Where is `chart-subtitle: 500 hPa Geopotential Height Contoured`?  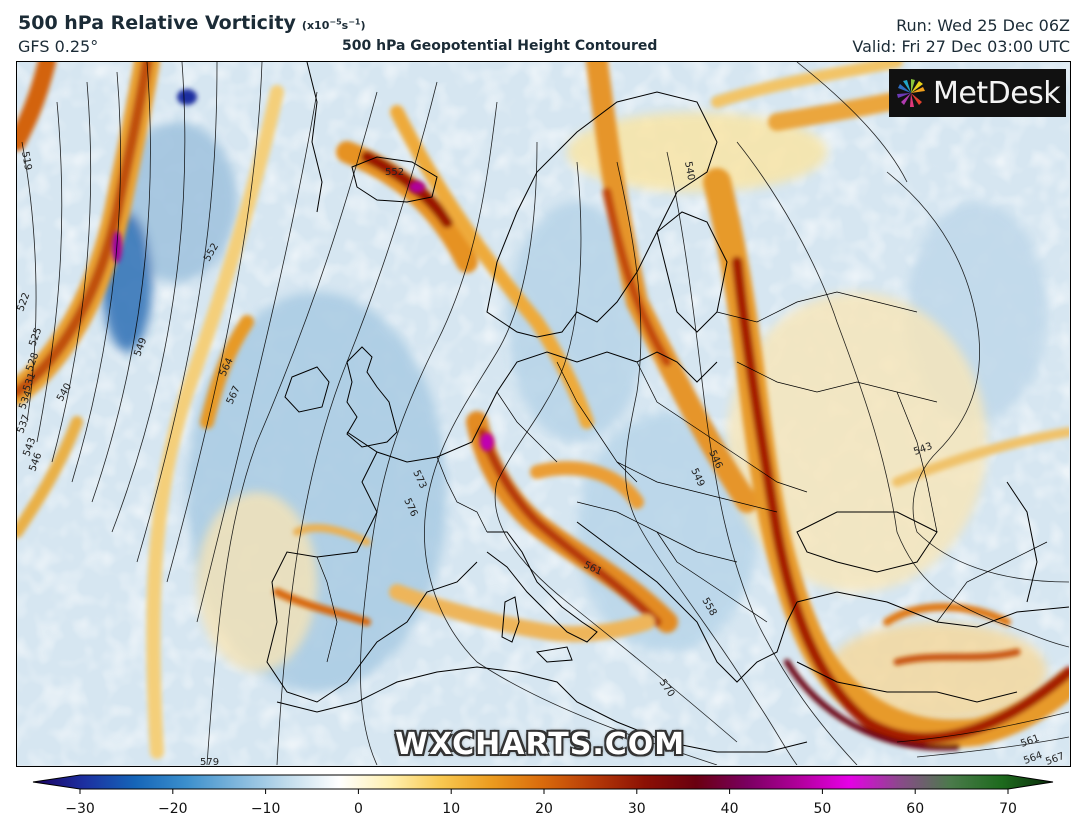 chart-subtitle: 500 hPa Geopotential Height Contoured is located at coordinates (500, 46).